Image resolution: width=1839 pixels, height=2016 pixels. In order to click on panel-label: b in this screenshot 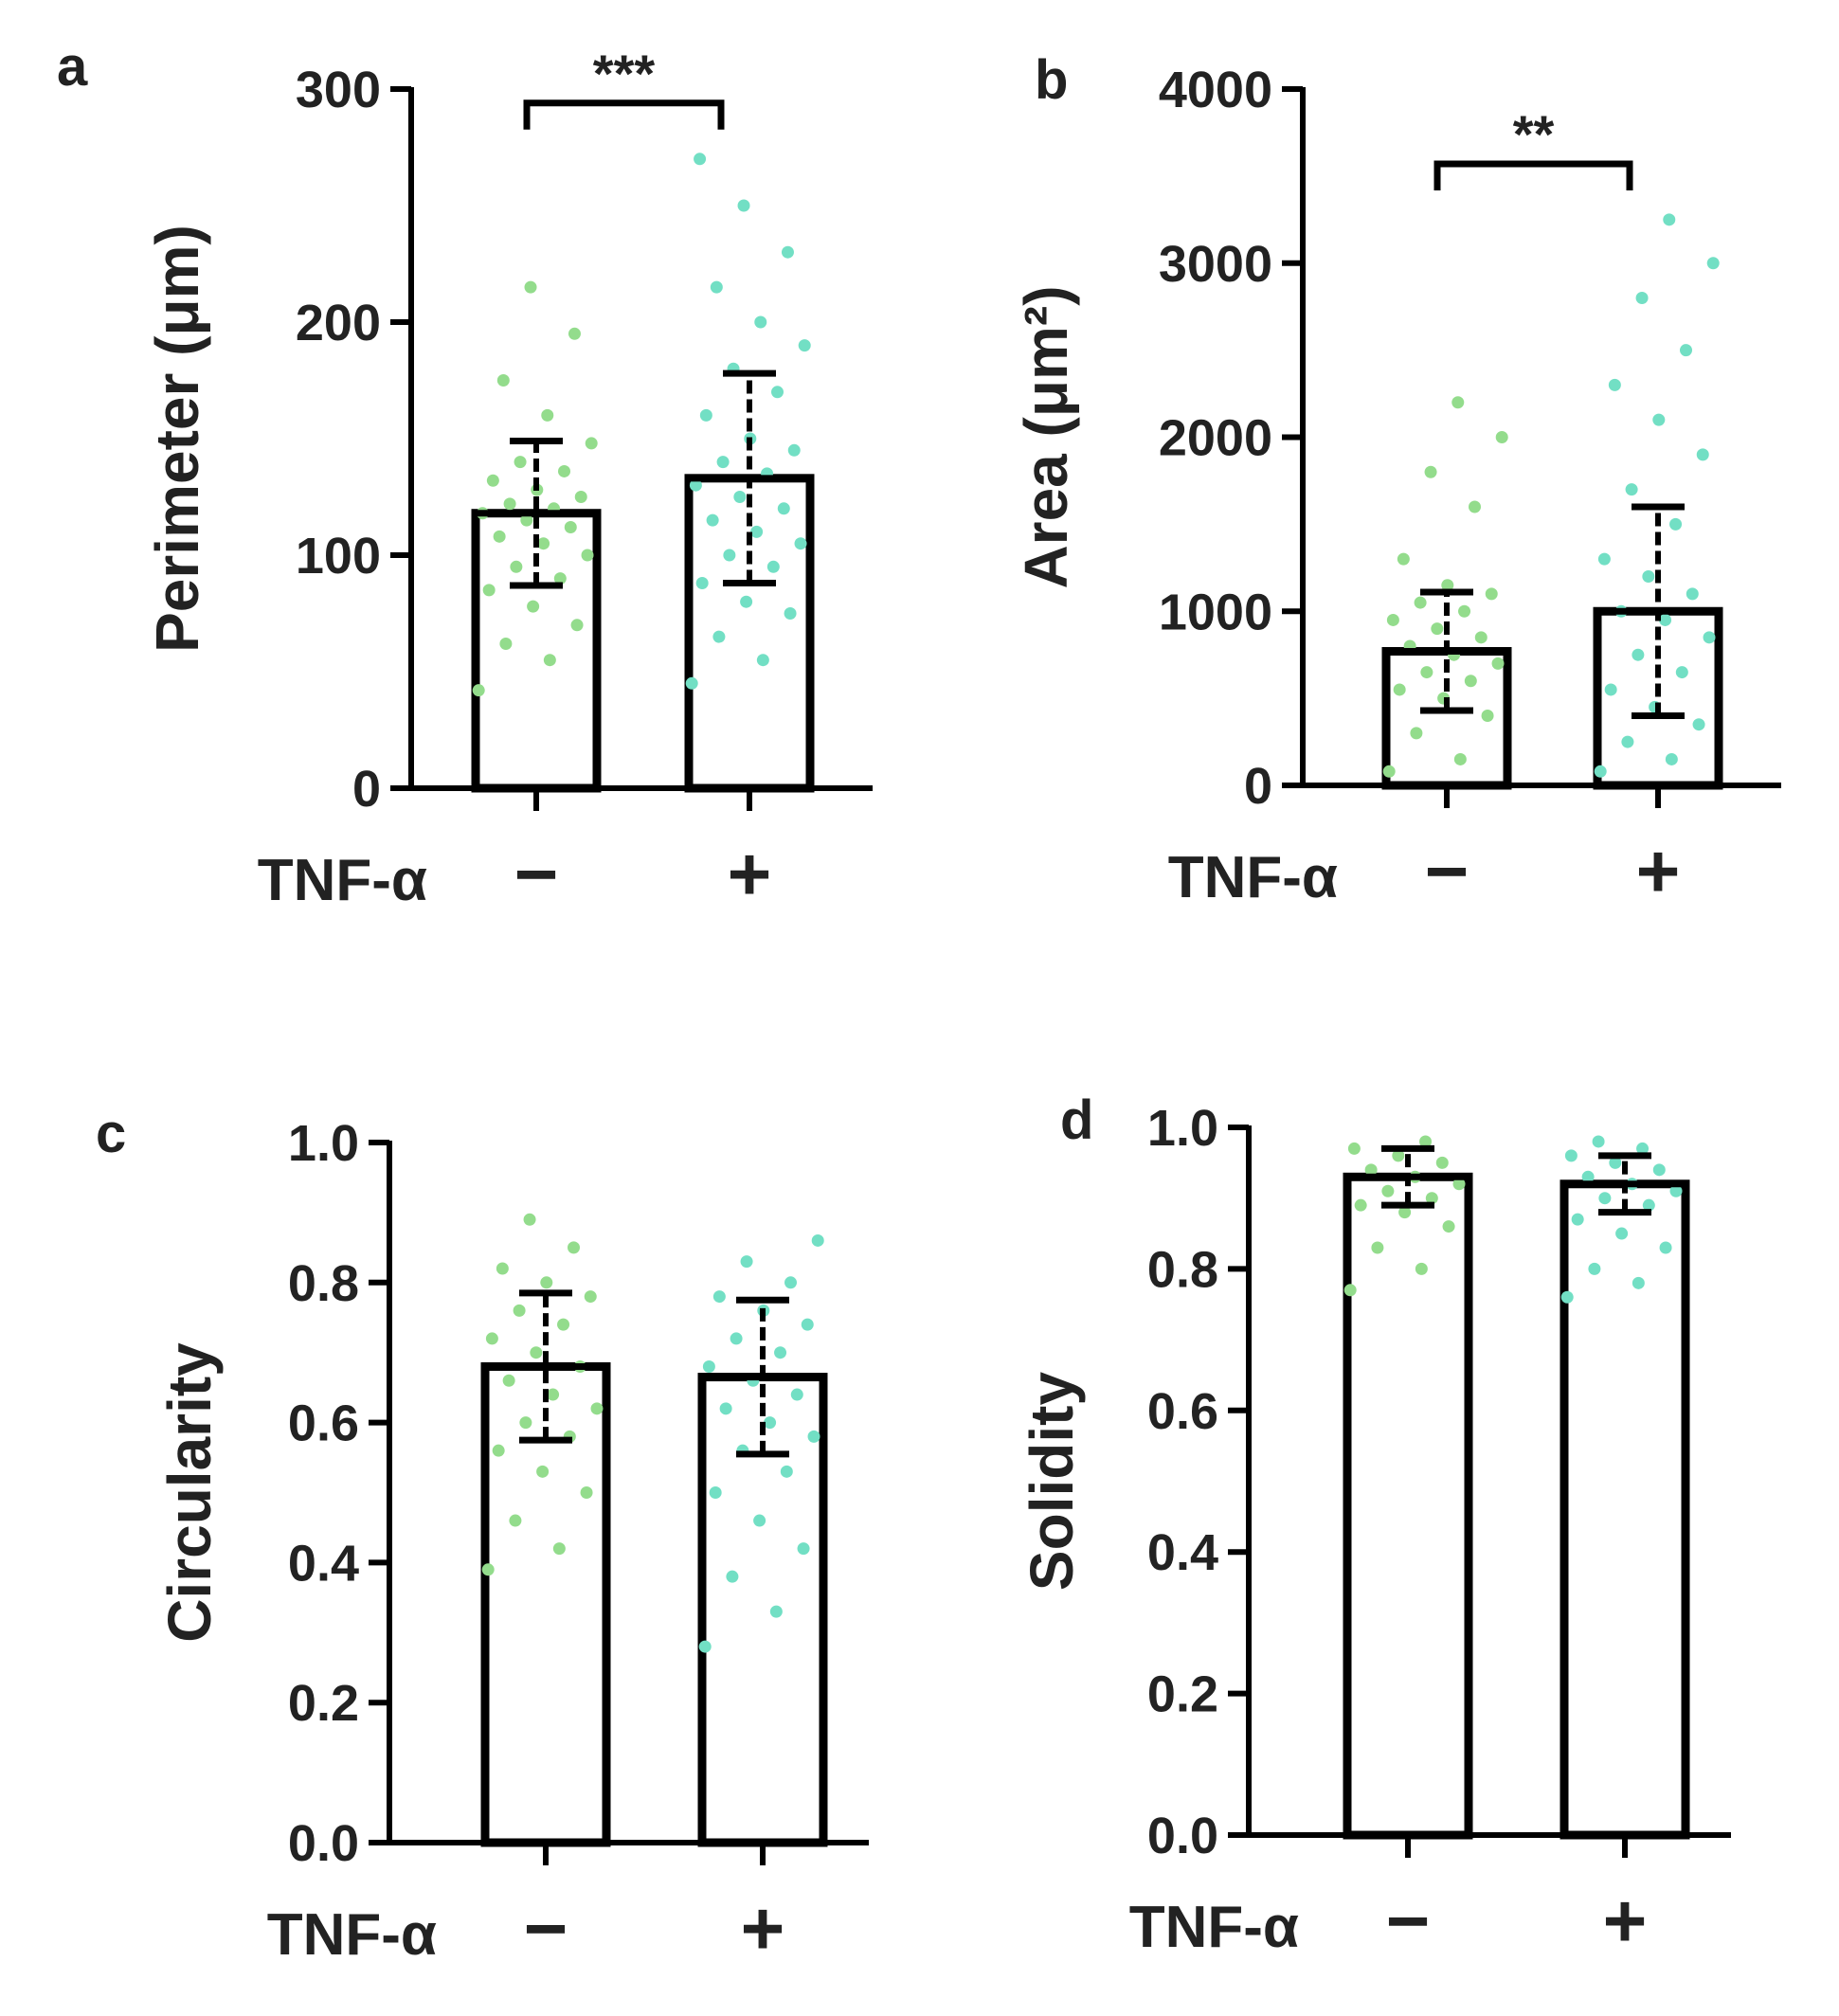, I will do `click(1051, 80)`.